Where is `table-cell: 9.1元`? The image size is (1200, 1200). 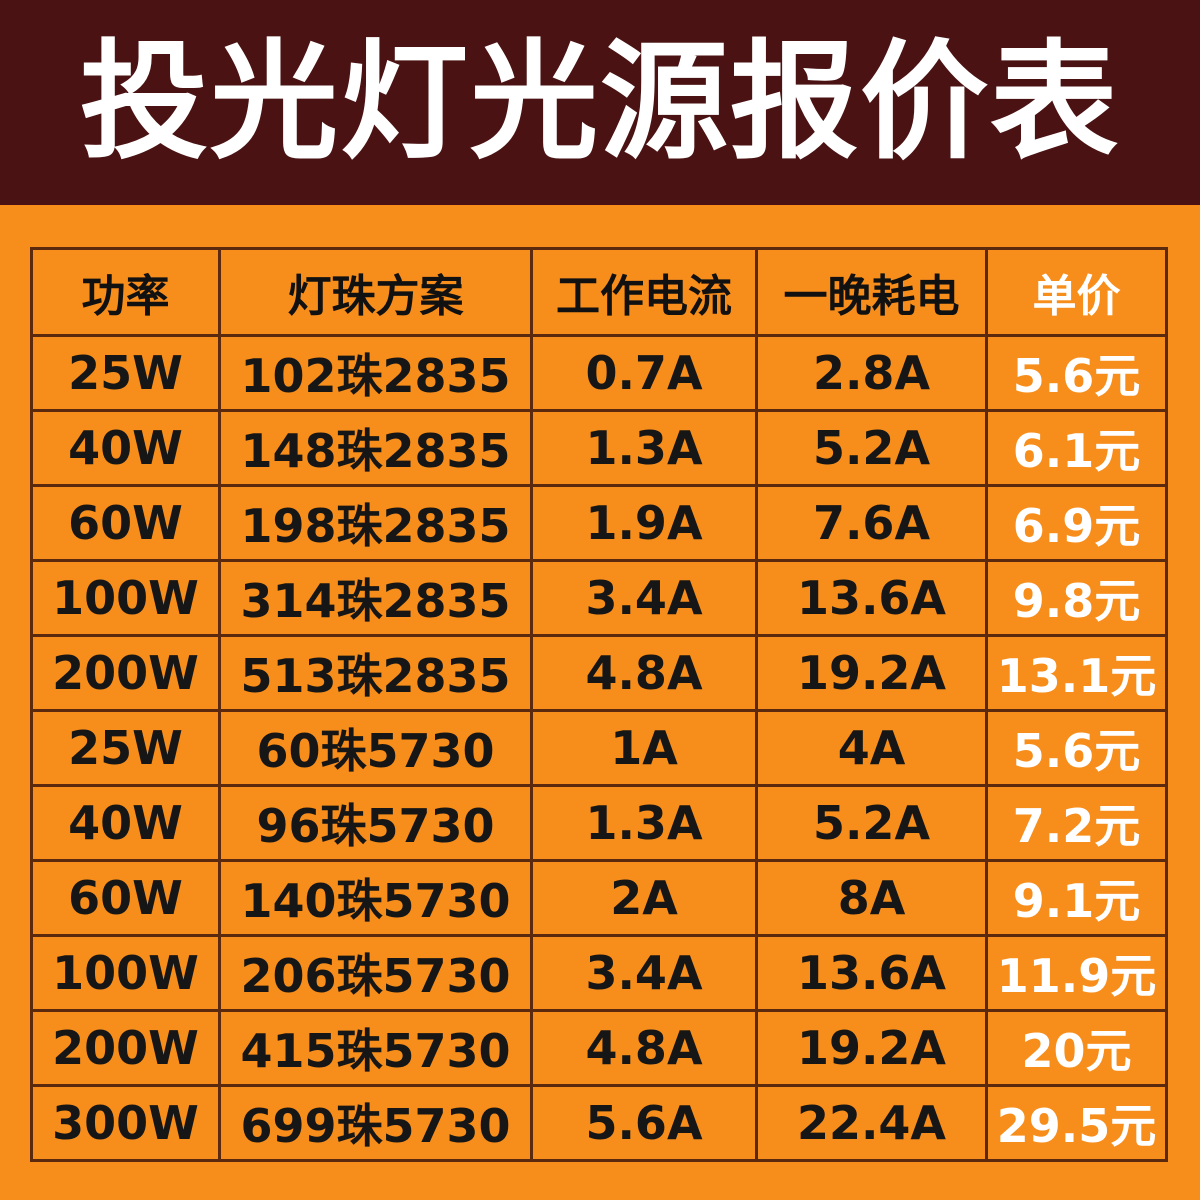 table-cell: 9.1元 is located at coordinates (1076, 898).